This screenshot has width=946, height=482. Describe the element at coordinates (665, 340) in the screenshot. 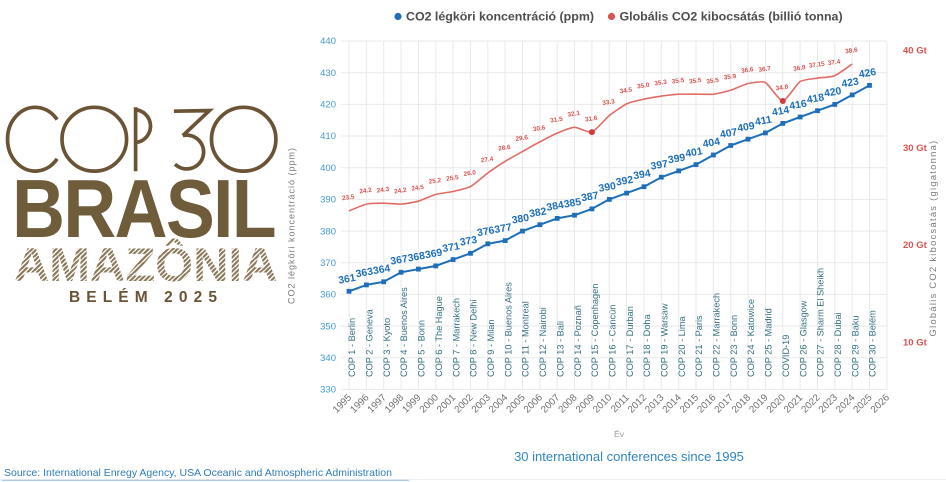

I see `svg-text: COP 19 - Warsaw` at that location.